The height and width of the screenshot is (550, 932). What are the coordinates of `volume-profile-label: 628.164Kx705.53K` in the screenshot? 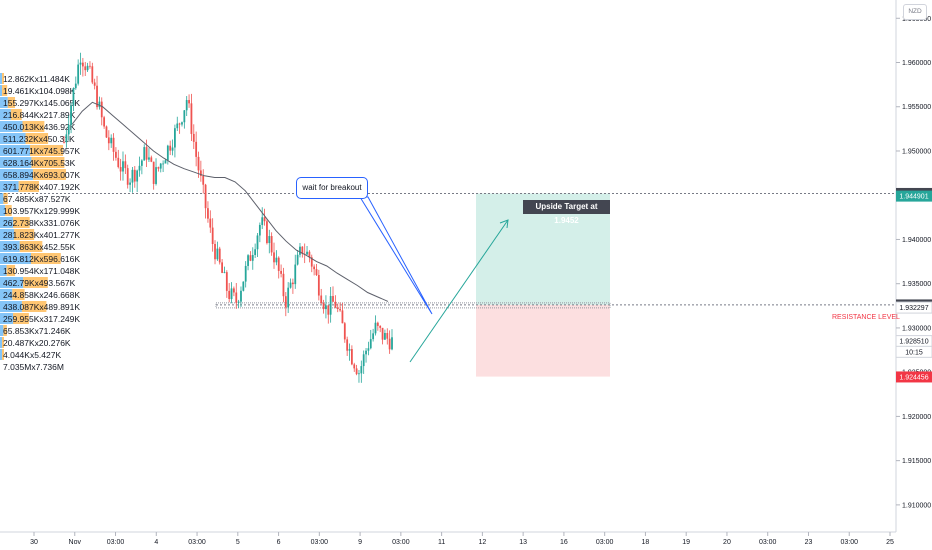 It's located at (39, 163).